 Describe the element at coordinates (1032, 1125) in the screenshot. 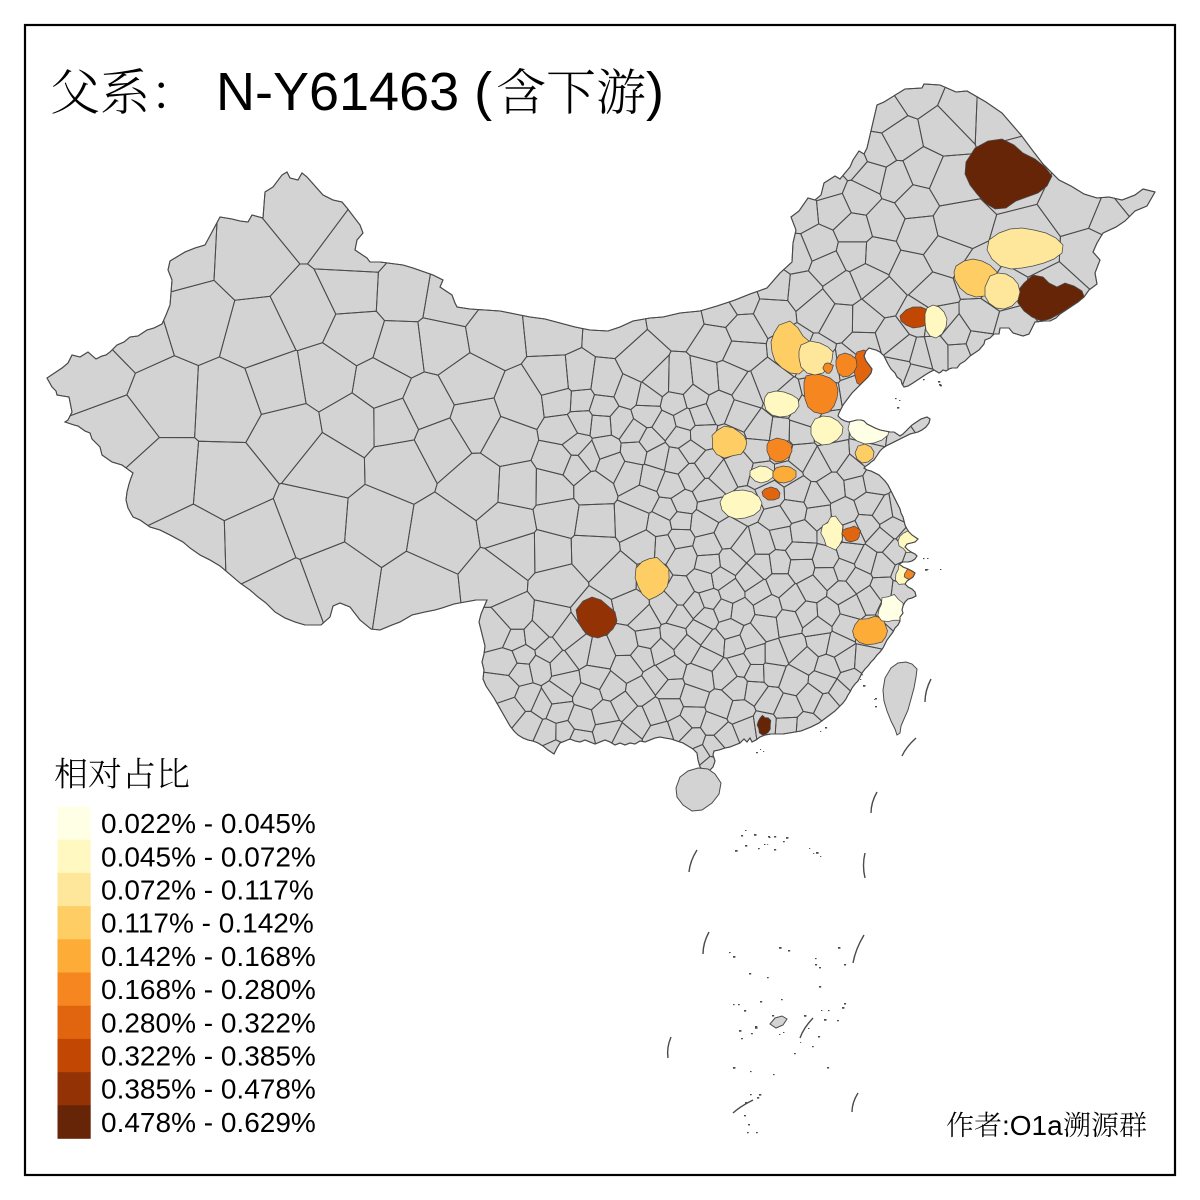

I see `svg-text: :O1a` at that location.